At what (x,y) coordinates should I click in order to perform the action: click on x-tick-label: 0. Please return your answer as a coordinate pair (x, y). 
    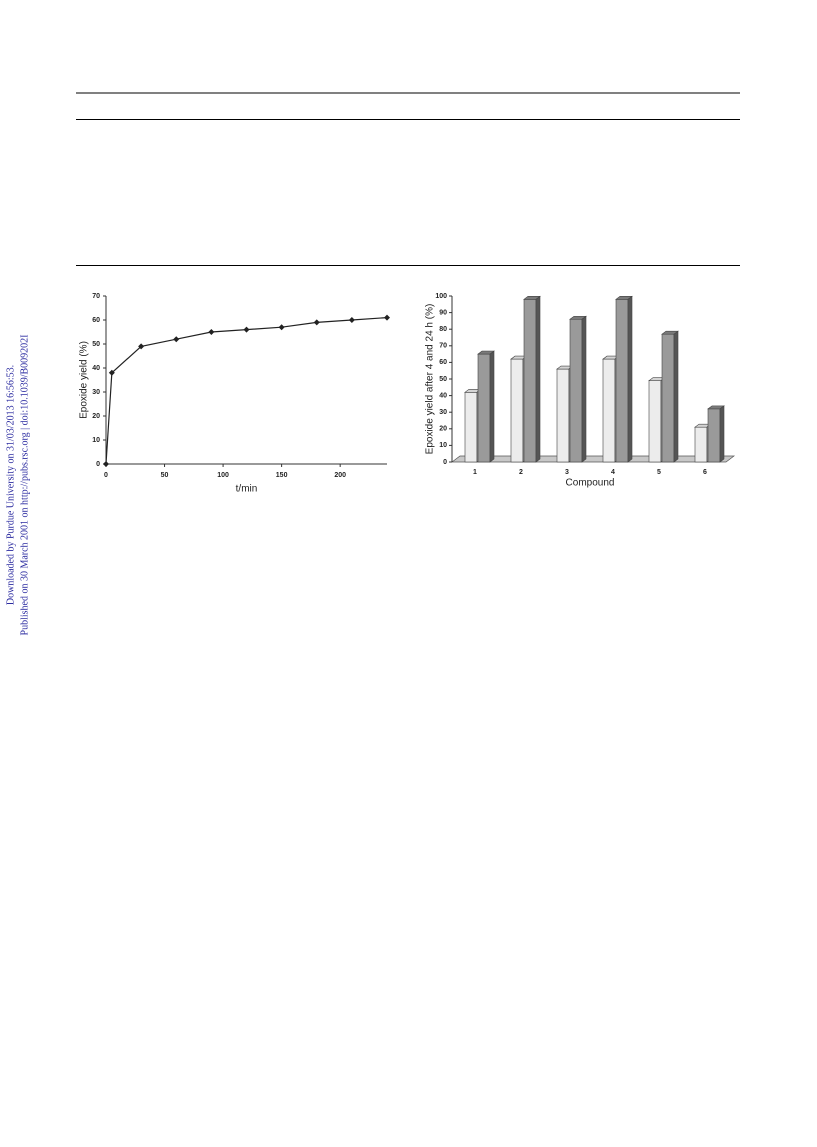
    Looking at the image, I should click on (106, 475).